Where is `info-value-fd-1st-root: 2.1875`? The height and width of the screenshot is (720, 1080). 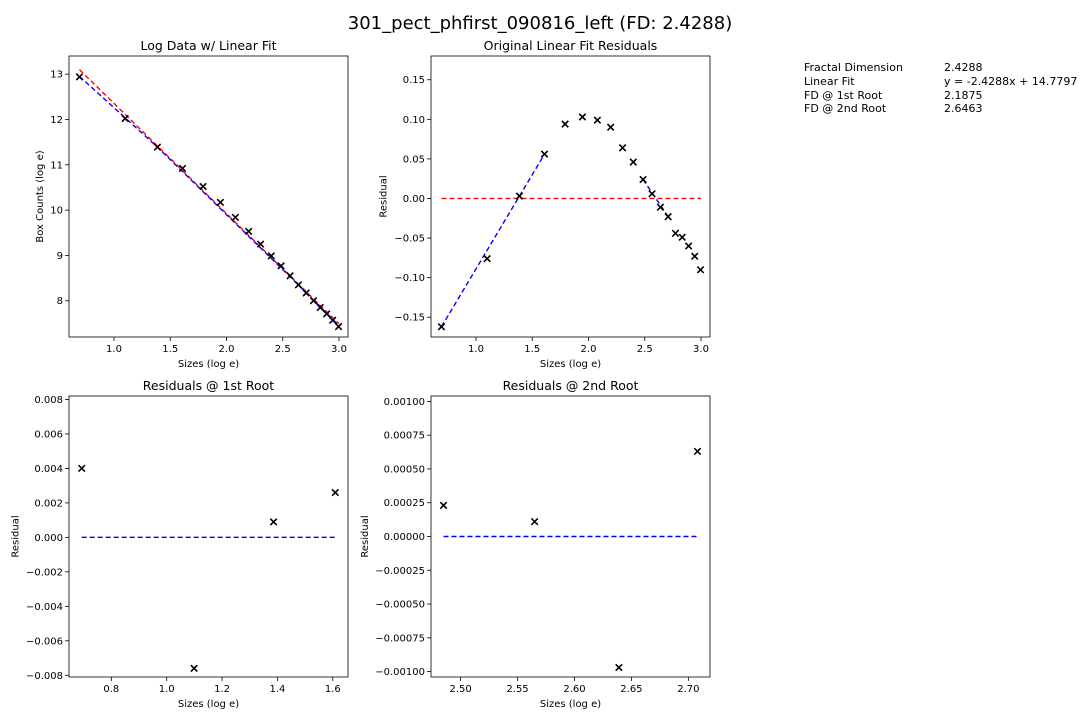 info-value-fd-1st-root: 2.1875 is located at coordinates (963, 95).